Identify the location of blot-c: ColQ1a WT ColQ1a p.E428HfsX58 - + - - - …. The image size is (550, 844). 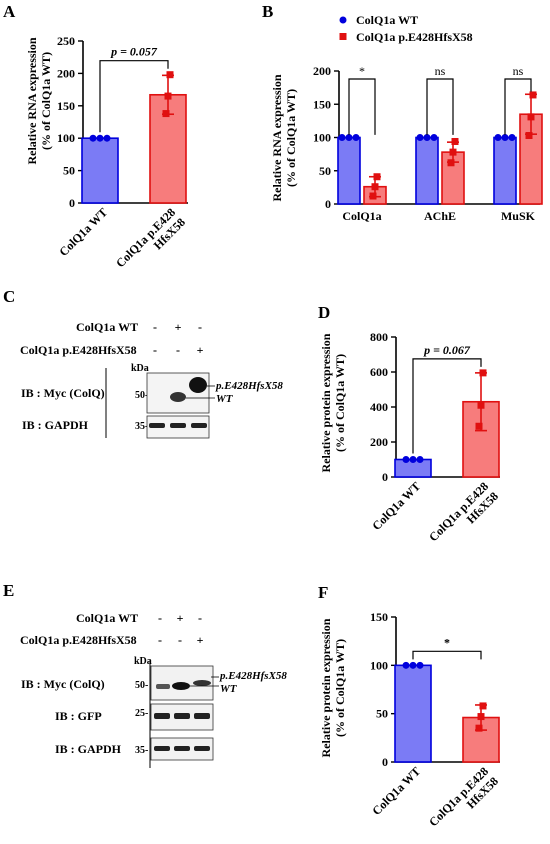
(151, 379).